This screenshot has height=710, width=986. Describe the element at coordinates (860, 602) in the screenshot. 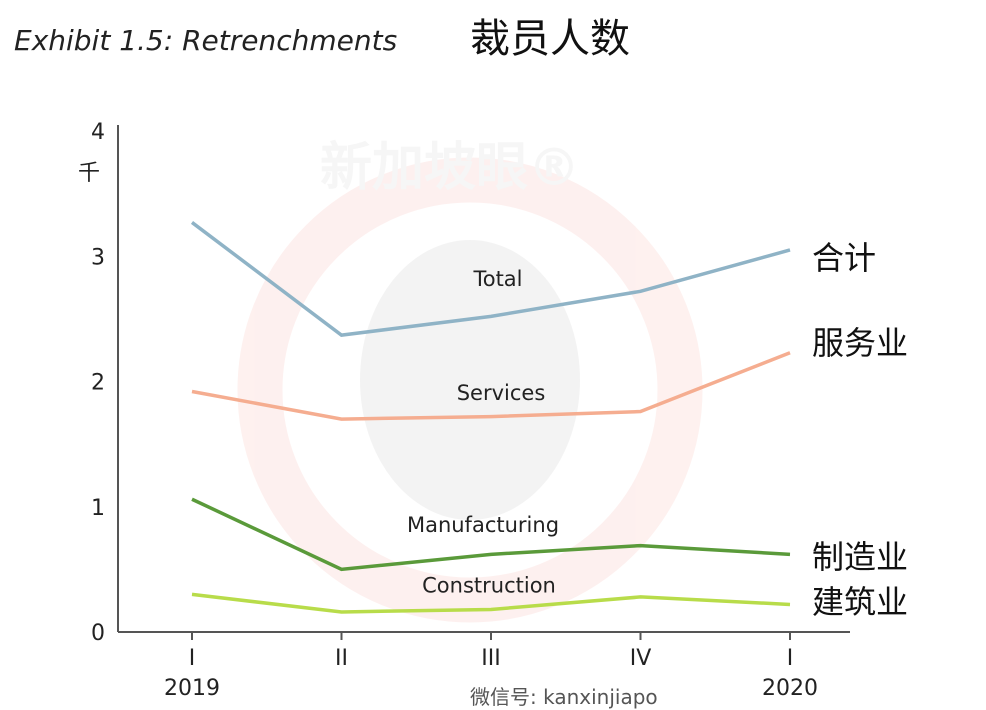

I see `series-label-zh: 建筑业` at that location.